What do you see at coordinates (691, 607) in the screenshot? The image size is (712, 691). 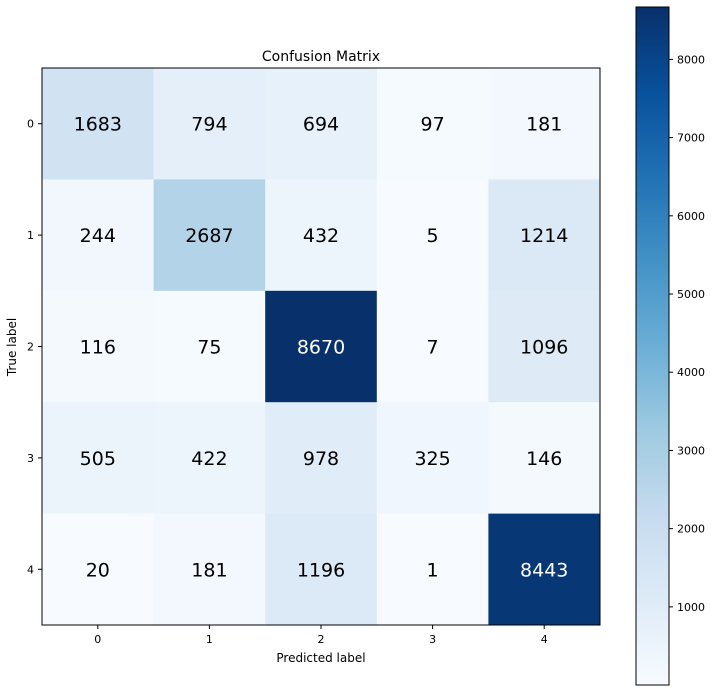 I see `colorbar-tick-label: 1000` at bounding box center [691, 607].